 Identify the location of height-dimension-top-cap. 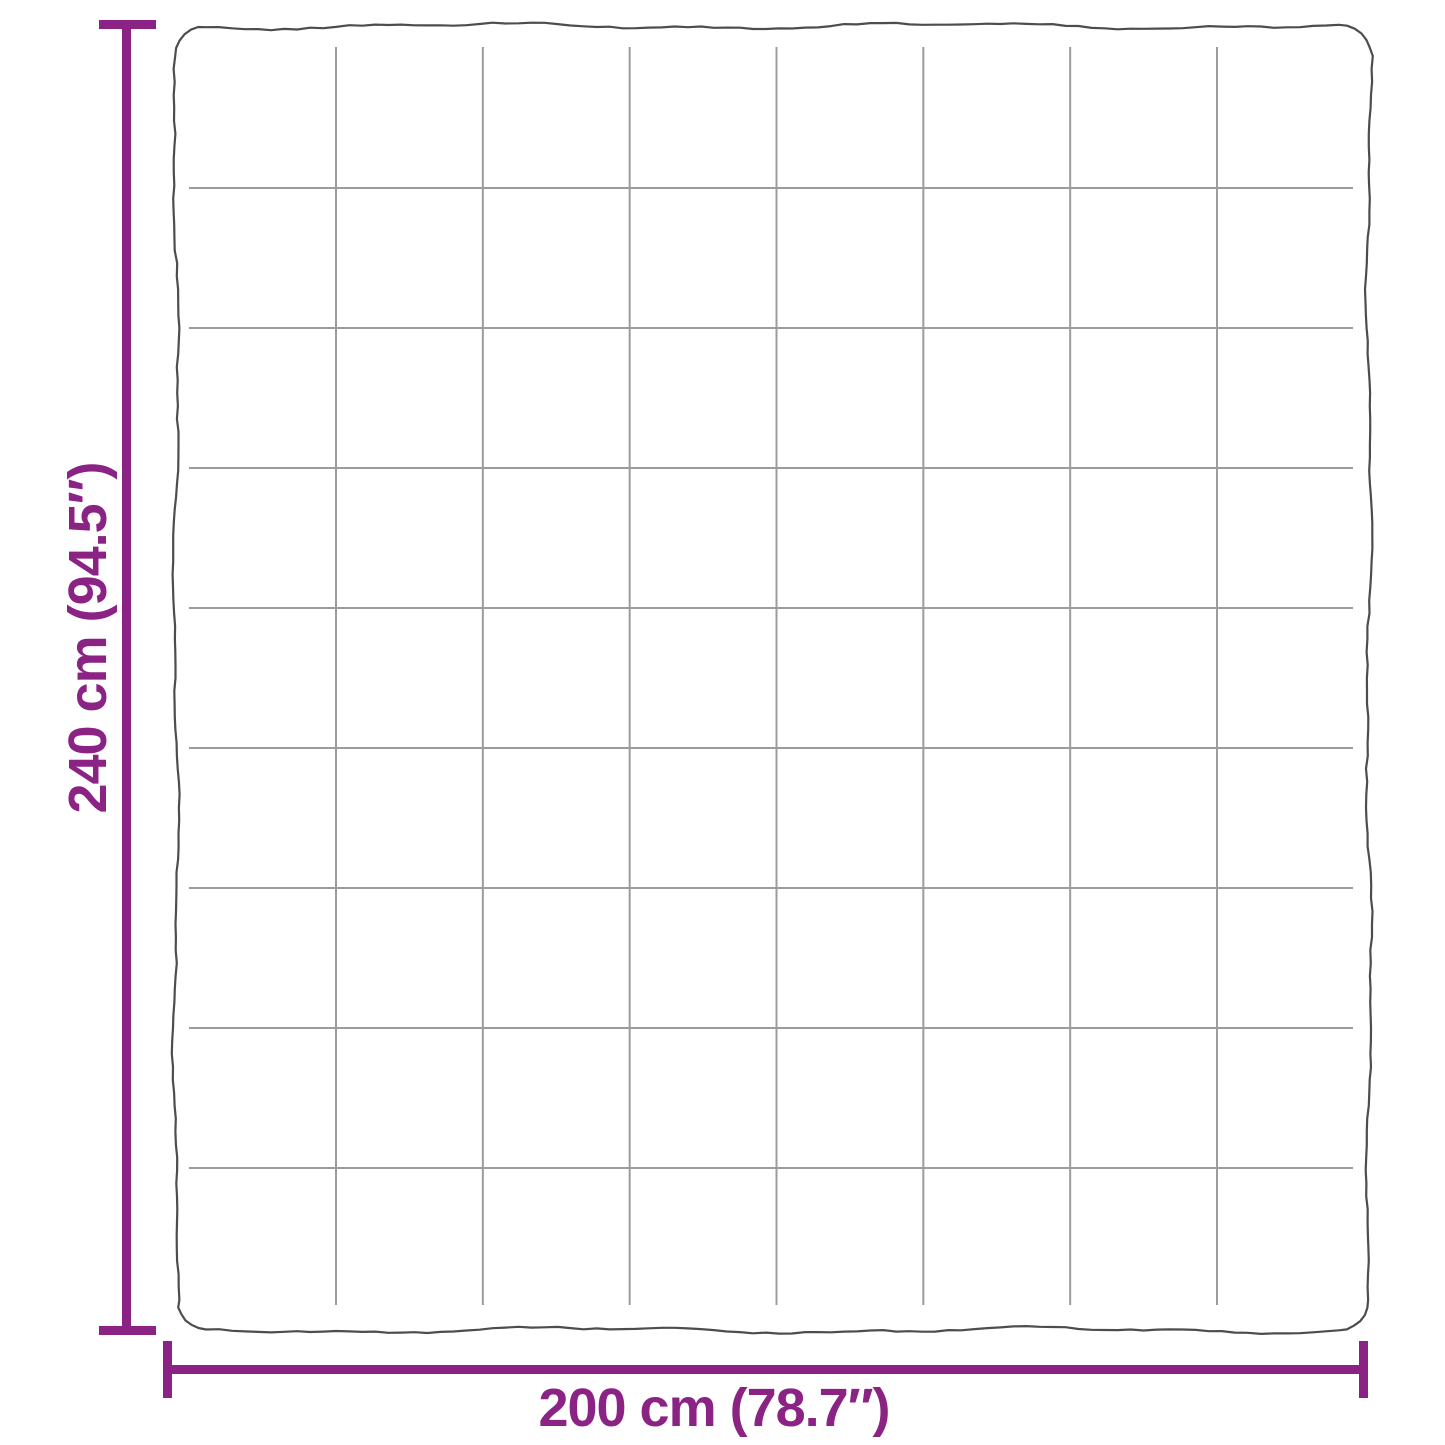
(127, 24).